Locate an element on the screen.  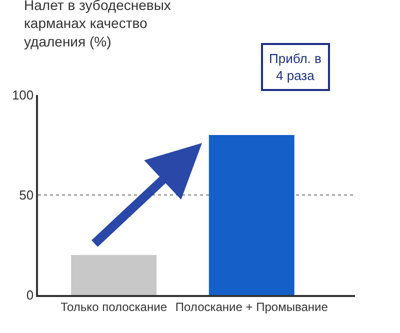
y-tick-label: 50 is located at coordinates (26, 195).